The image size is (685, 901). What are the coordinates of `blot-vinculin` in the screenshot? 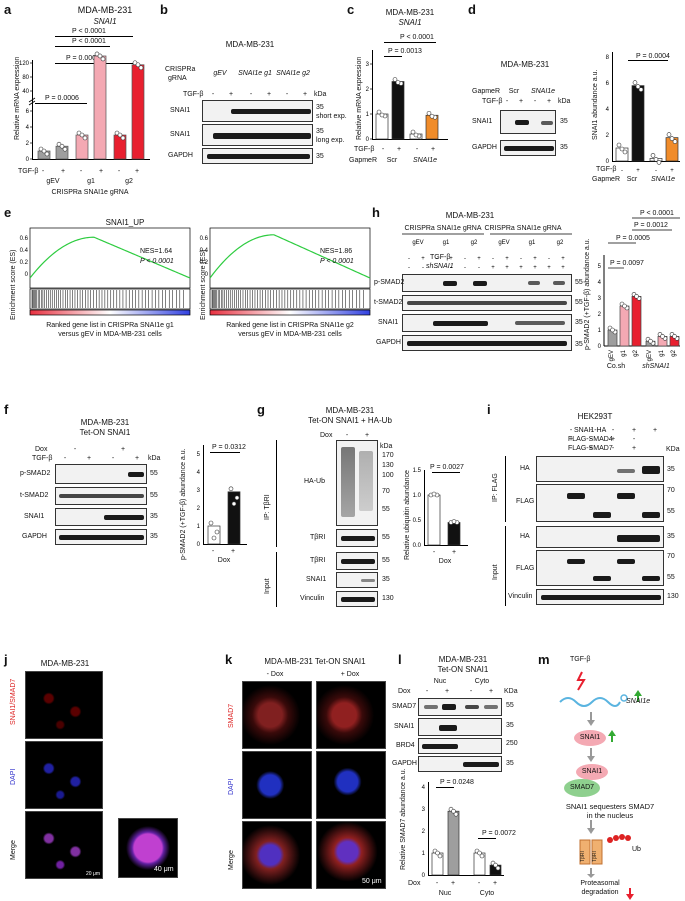 It's located at (600, 597).